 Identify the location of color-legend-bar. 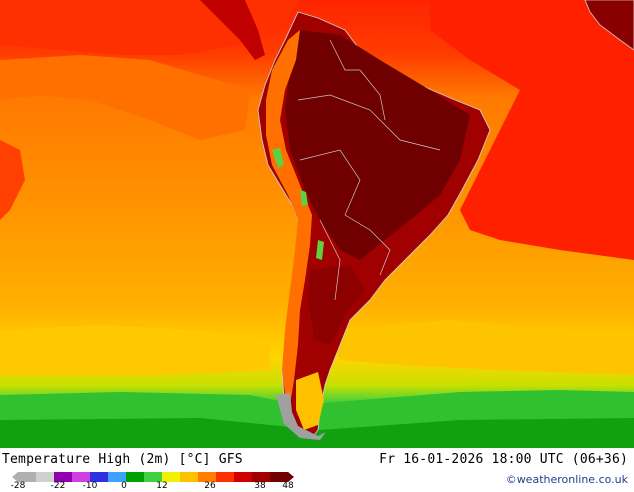
(153, 477).